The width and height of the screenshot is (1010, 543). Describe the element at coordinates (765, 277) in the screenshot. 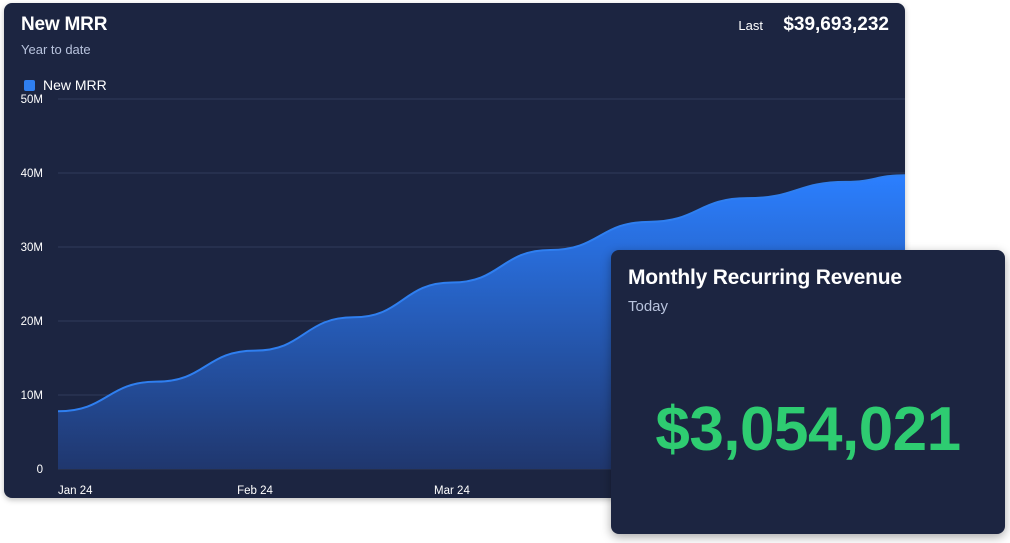

I see `kpi-title: Monthly Recurring Revenue` at that location.